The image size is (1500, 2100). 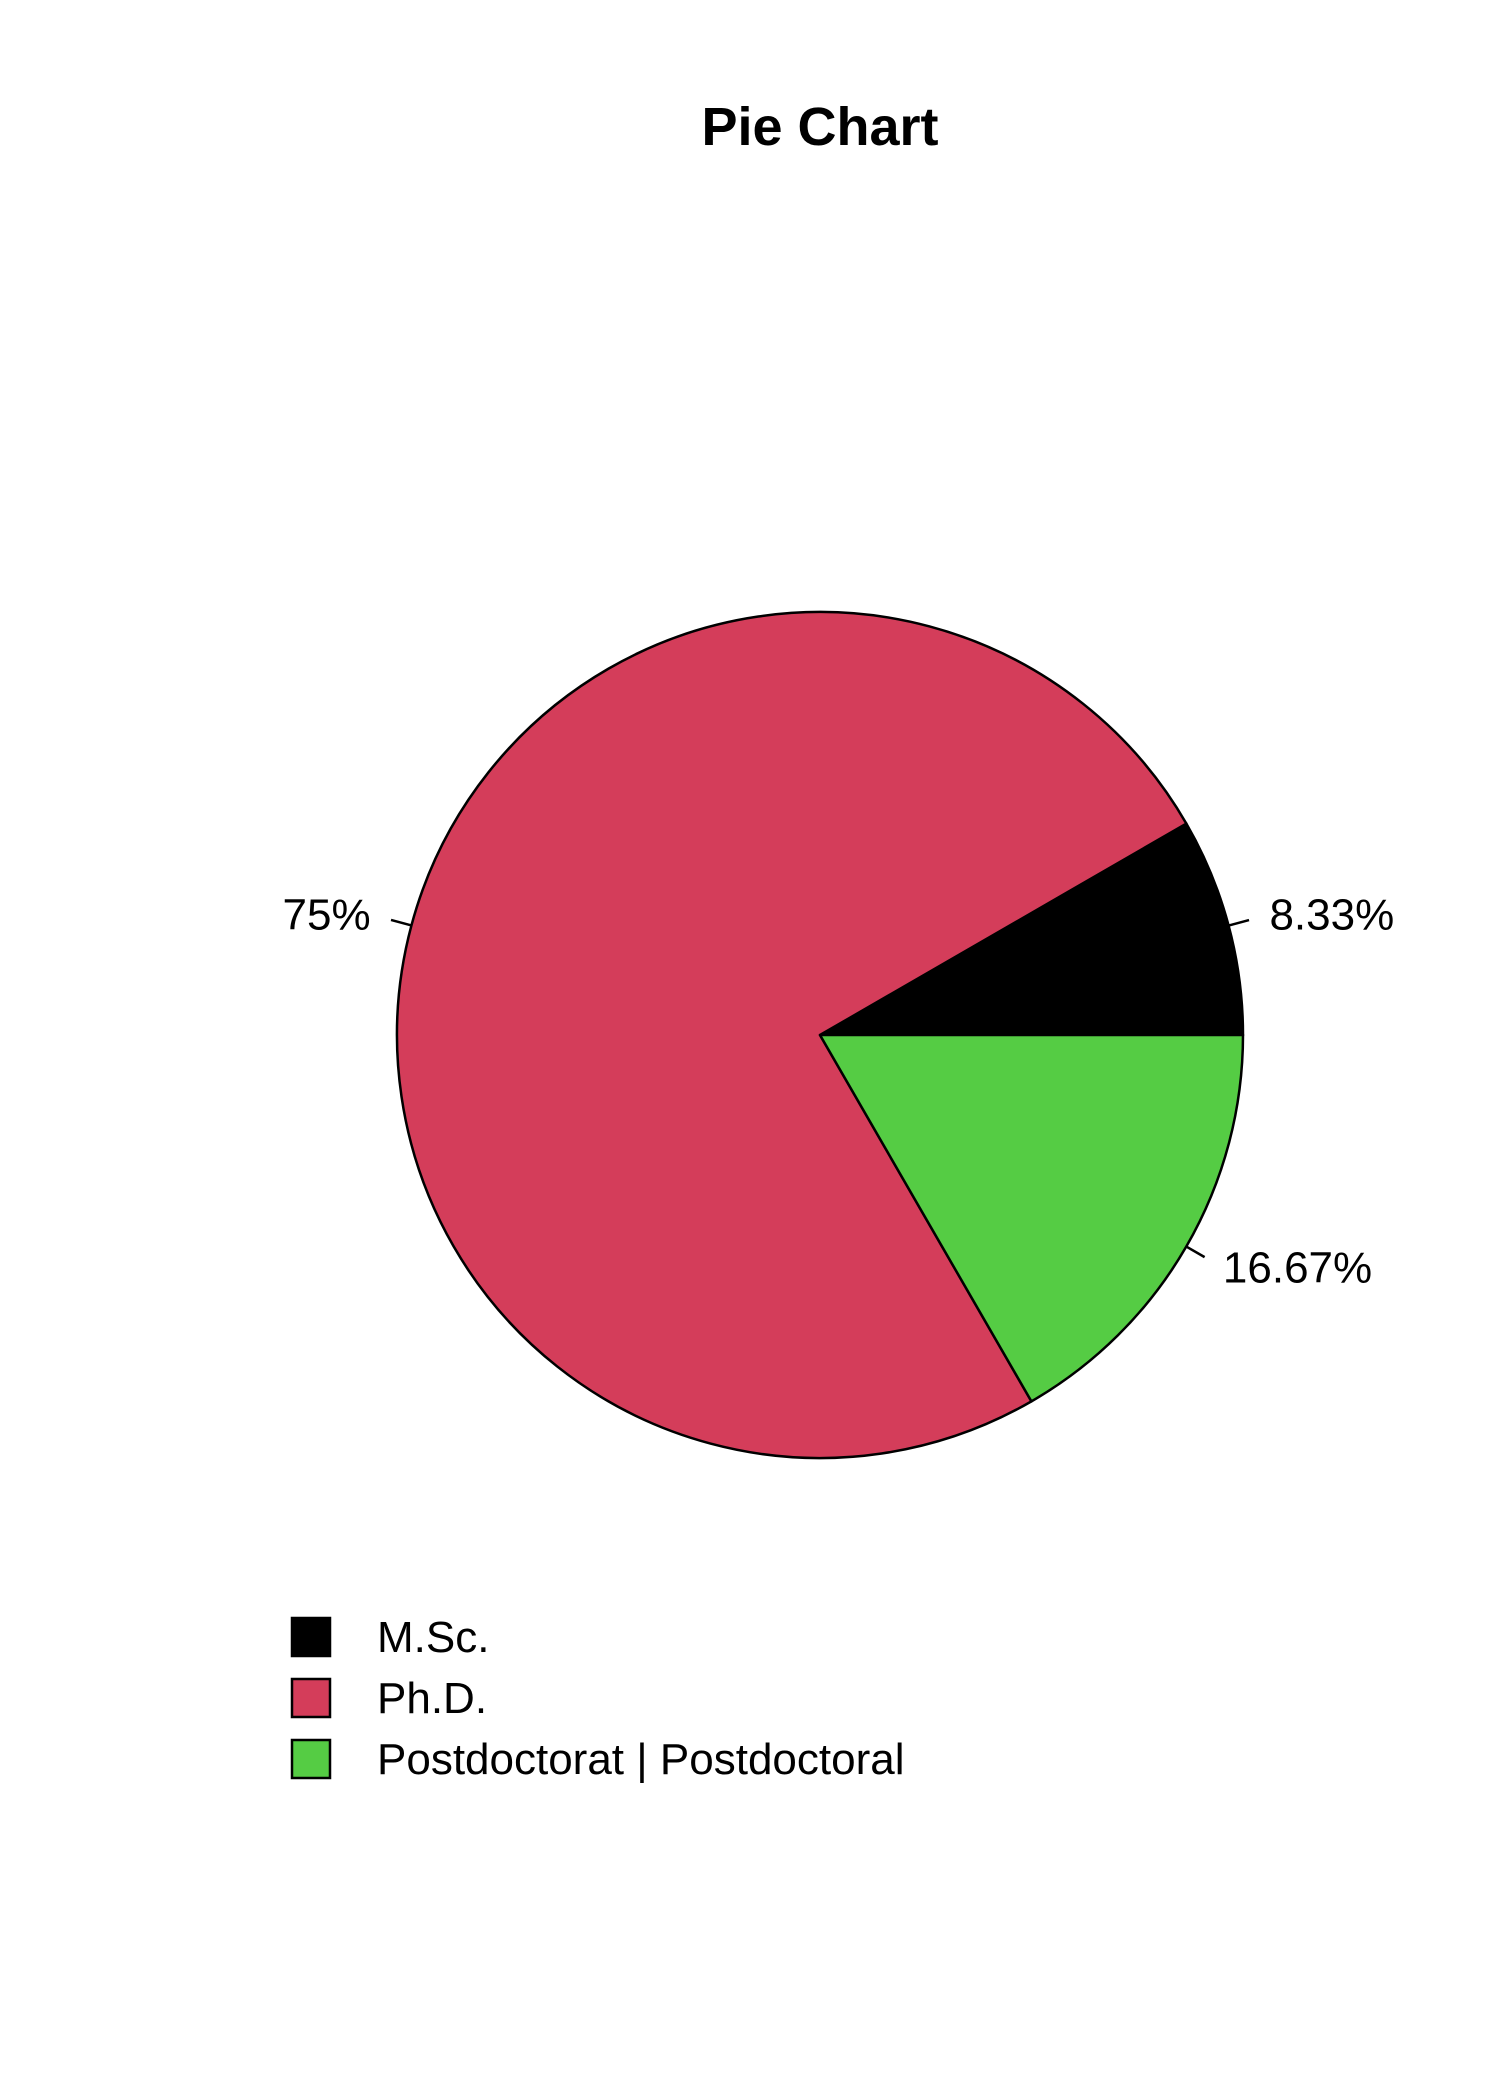 I want to click on legend-label-1: Ph.D., so click(x=432, y=1698).